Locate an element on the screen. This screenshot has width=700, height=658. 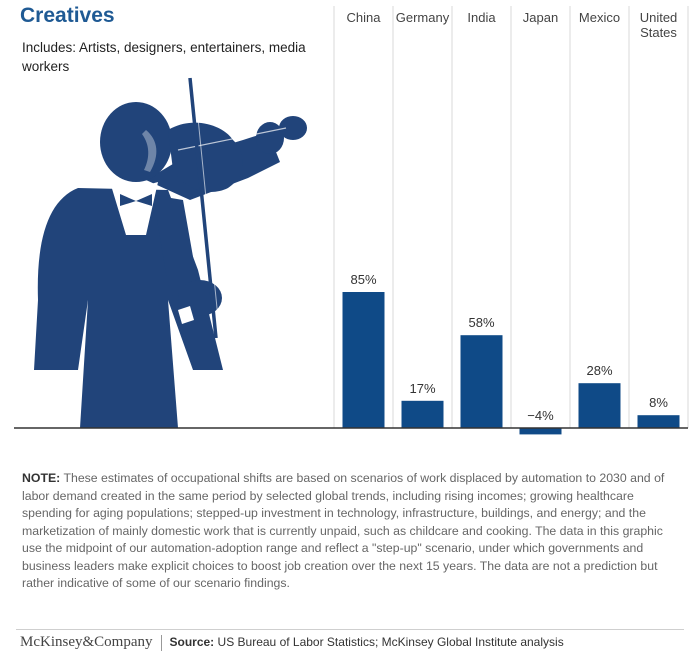
data-label: 58% is located at coordinates (481, 322).